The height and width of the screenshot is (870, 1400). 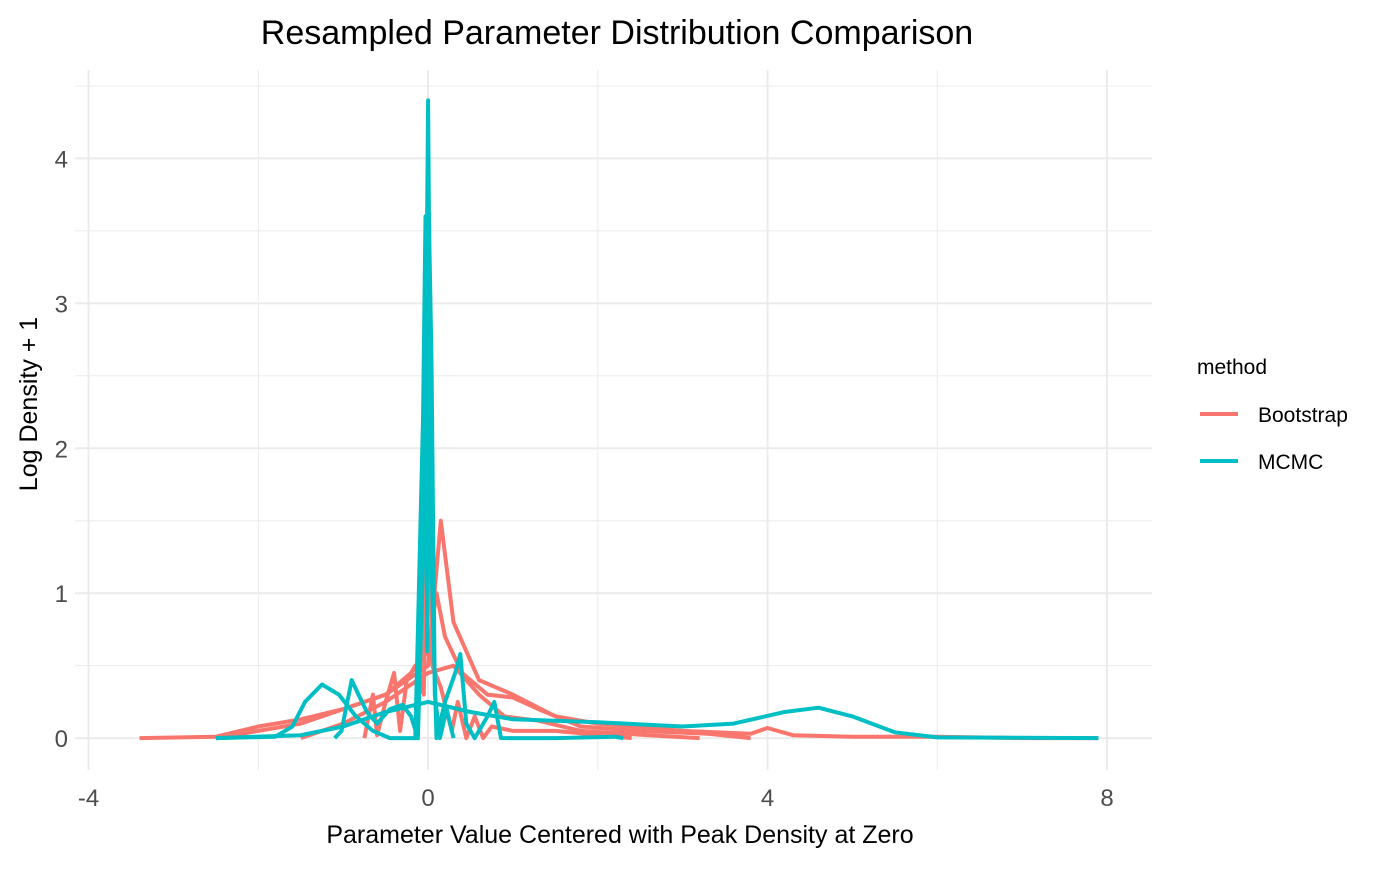 I want to click on x-tick-label: 0, so click(x=427, y=798).